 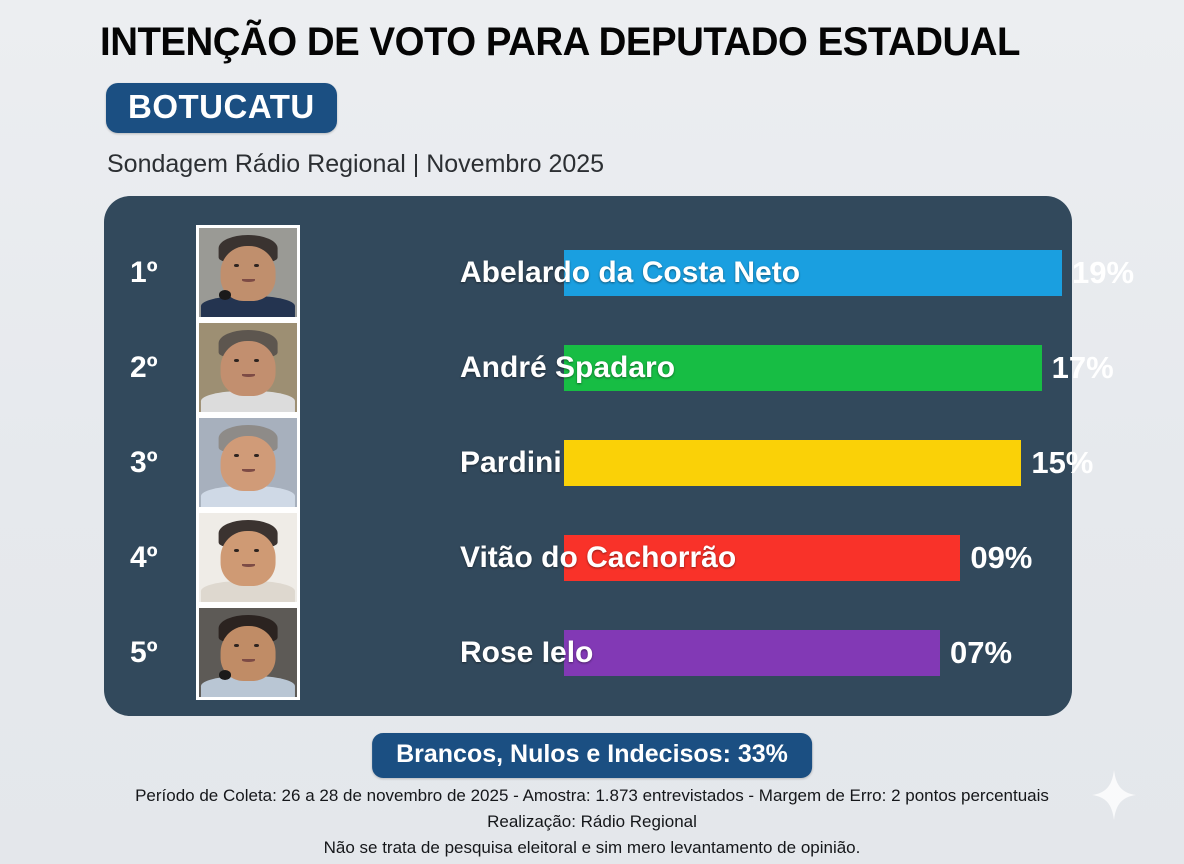 I want to click on result-row: 2º André Spadaro 17%, so click(x=609, y=367).